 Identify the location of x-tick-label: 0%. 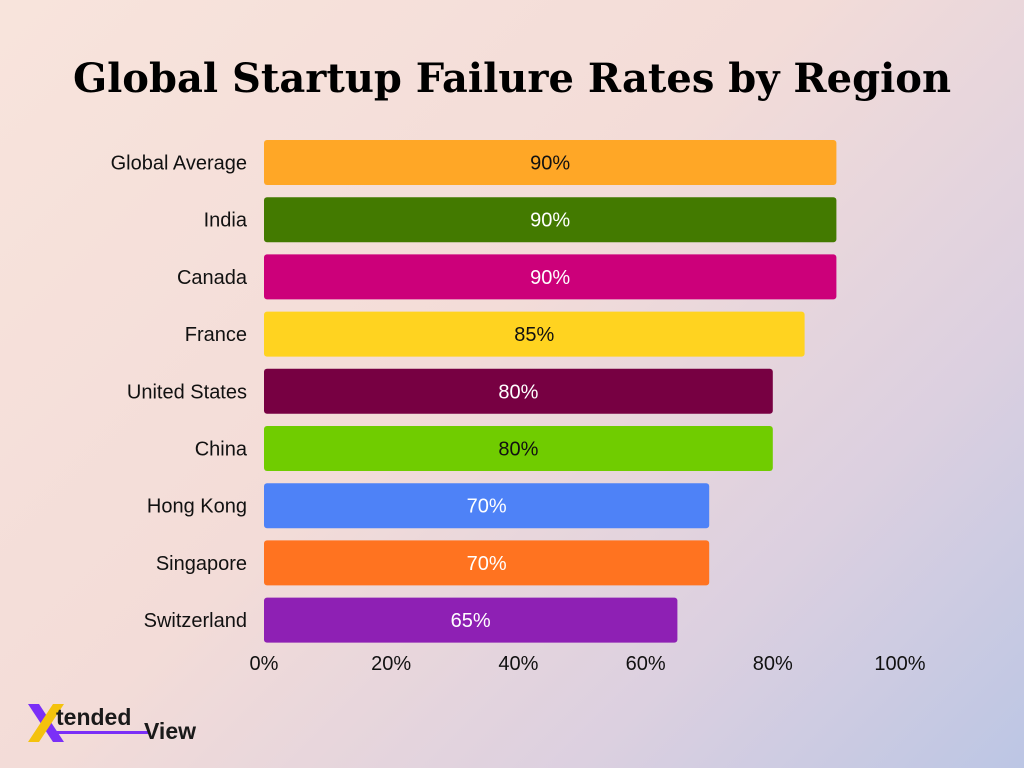
(264, 664).